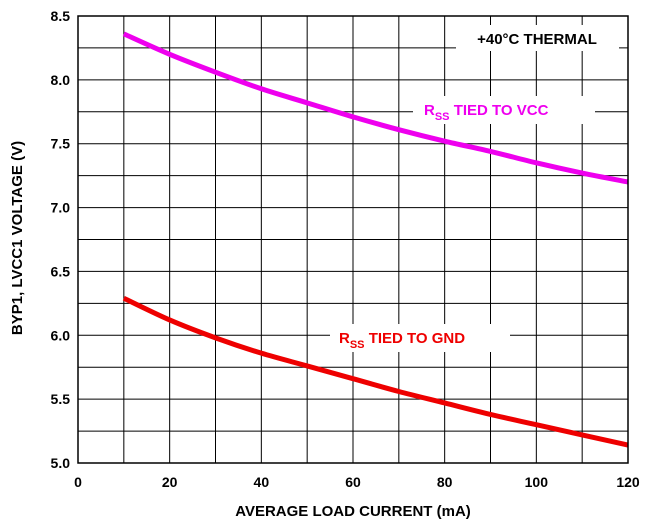  I want to click on x-tick-labels: 0 20 40 60 80 100 120, so click(357, 482).